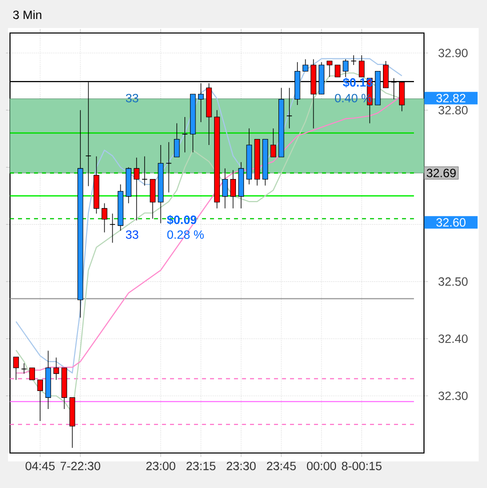 This screenshot has height=488, width=487. I want to click on x-tick-label: 23:45, so click(281, 466).